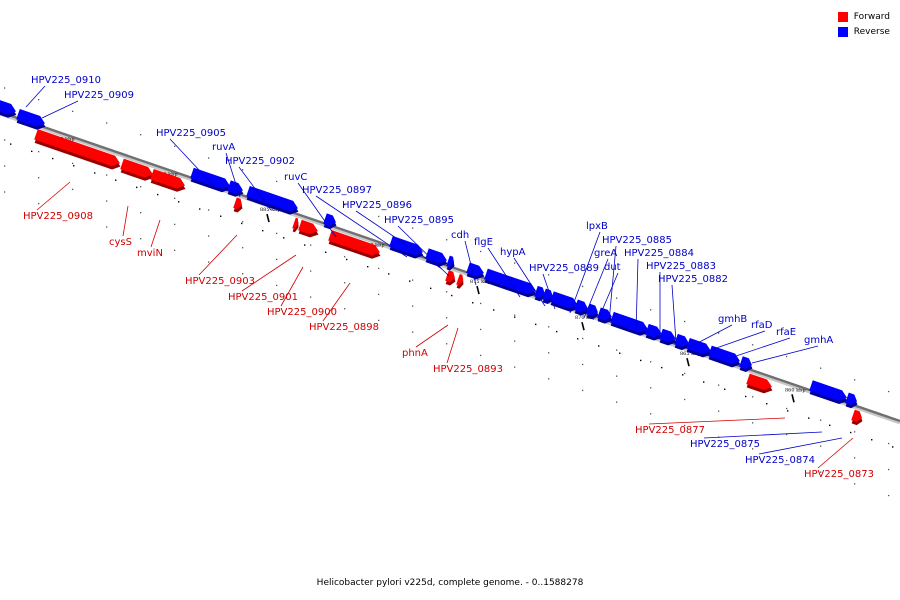 This screenshot has height=600, width=900. Describe the element at coordinates (585, 318) in the screenshot. I see `scale-label: 870 kbp` at that location.